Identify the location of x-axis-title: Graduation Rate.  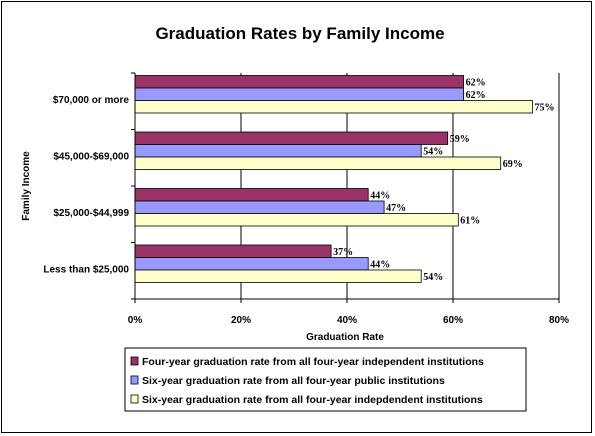
(345, 337).